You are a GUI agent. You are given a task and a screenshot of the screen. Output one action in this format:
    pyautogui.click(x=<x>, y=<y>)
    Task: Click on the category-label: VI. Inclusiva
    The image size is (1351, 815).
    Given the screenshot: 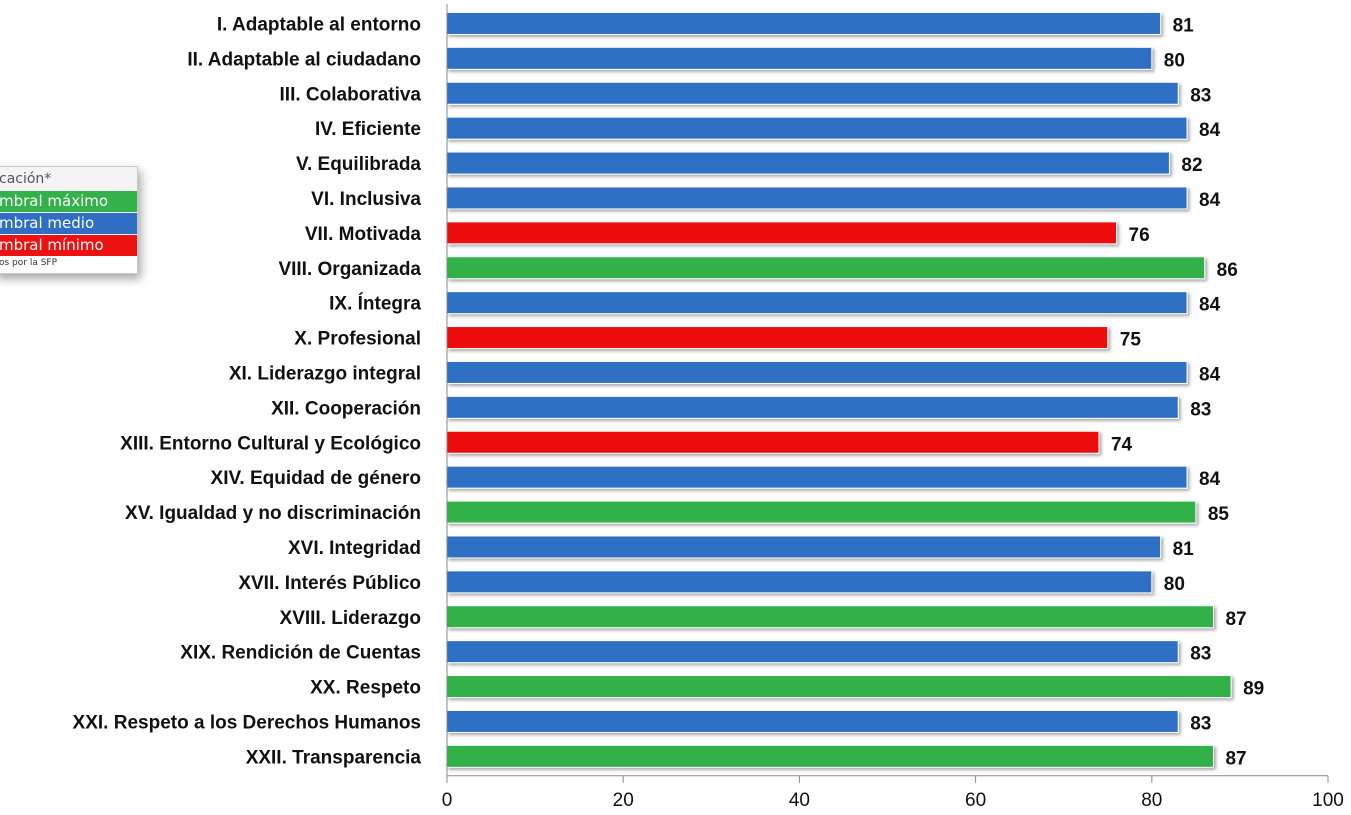 What is the action you would take?
    pyautogui.click(x=366, y=199)
    